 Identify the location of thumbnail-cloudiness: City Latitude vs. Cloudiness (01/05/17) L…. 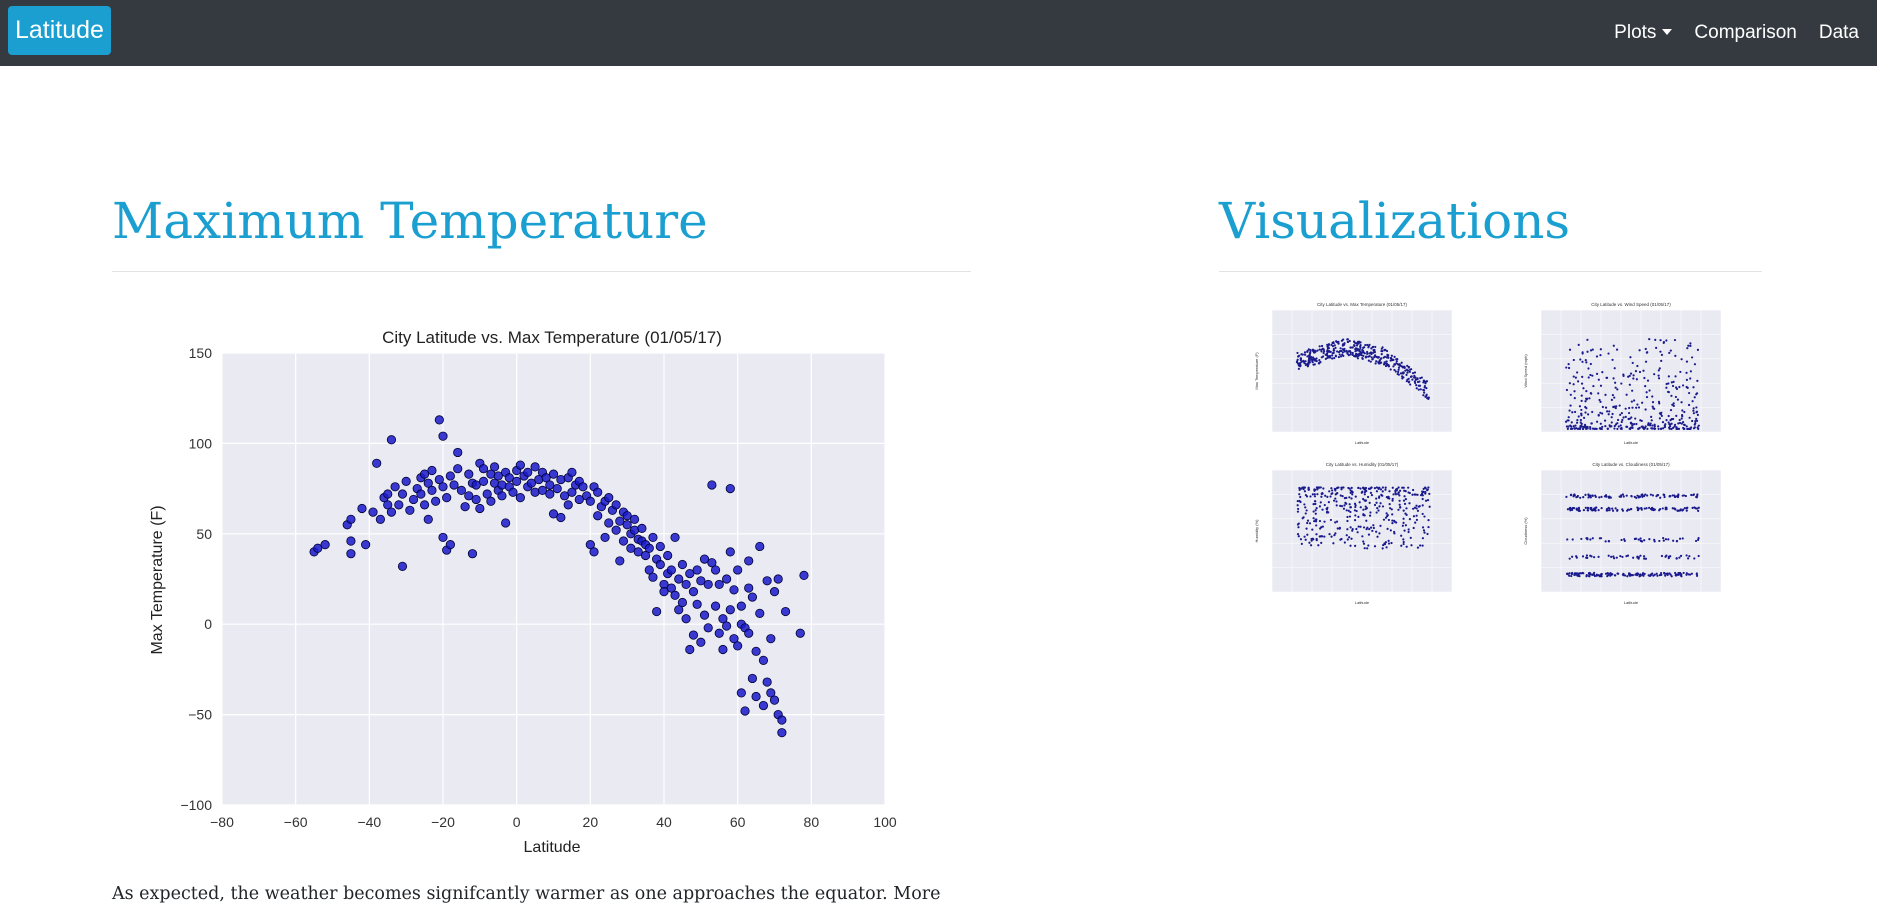
(1621, 533).